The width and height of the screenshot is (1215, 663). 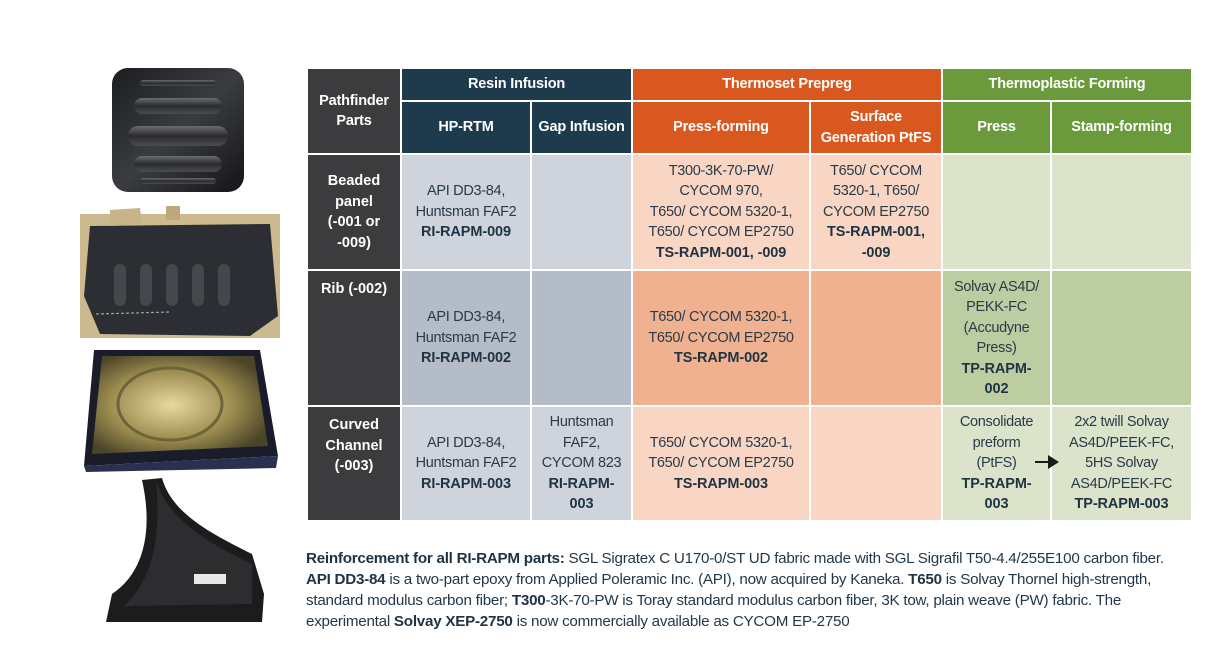 What do you see at coordinates (435, 558) in the screenshot?
I see `footnote-reinforcement-label: Reinforcement for all RI-RAPM parts:` at bounding box center [435, 558].